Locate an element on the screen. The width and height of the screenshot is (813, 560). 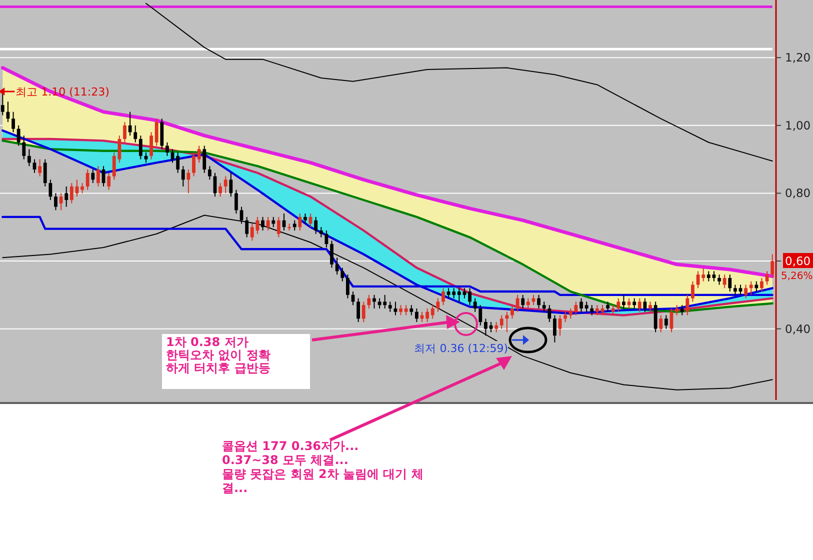
annotation: 최저 0.36 (12:59) is located at coordinates (461, 348).